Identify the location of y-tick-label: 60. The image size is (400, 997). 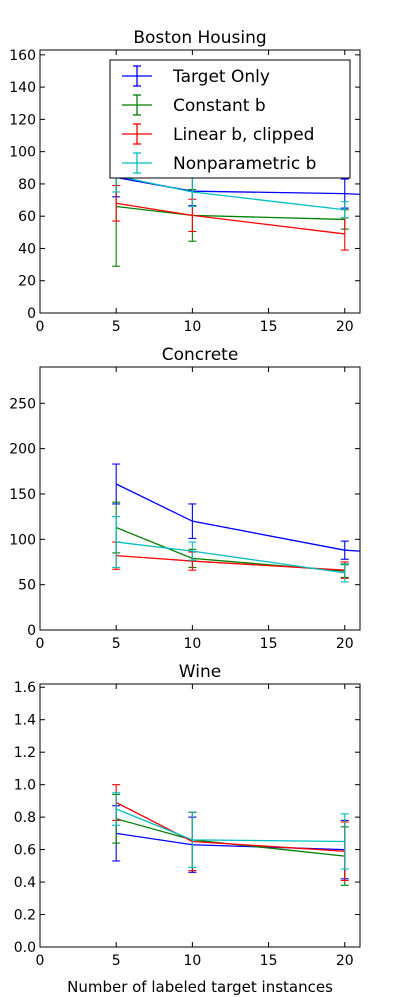
(27, 217).